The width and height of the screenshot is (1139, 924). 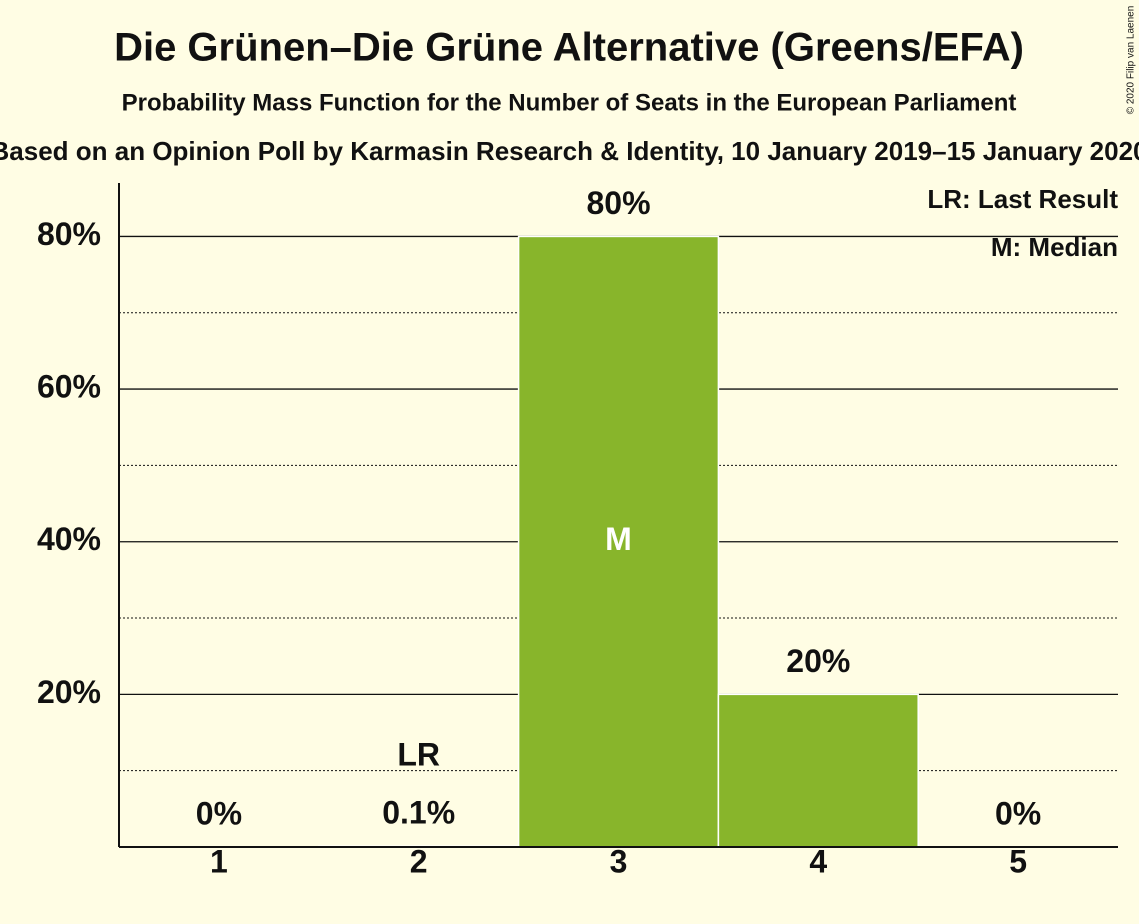 I want to click on legend-entry: LR: Last Result, so click(x=1022, y=199).